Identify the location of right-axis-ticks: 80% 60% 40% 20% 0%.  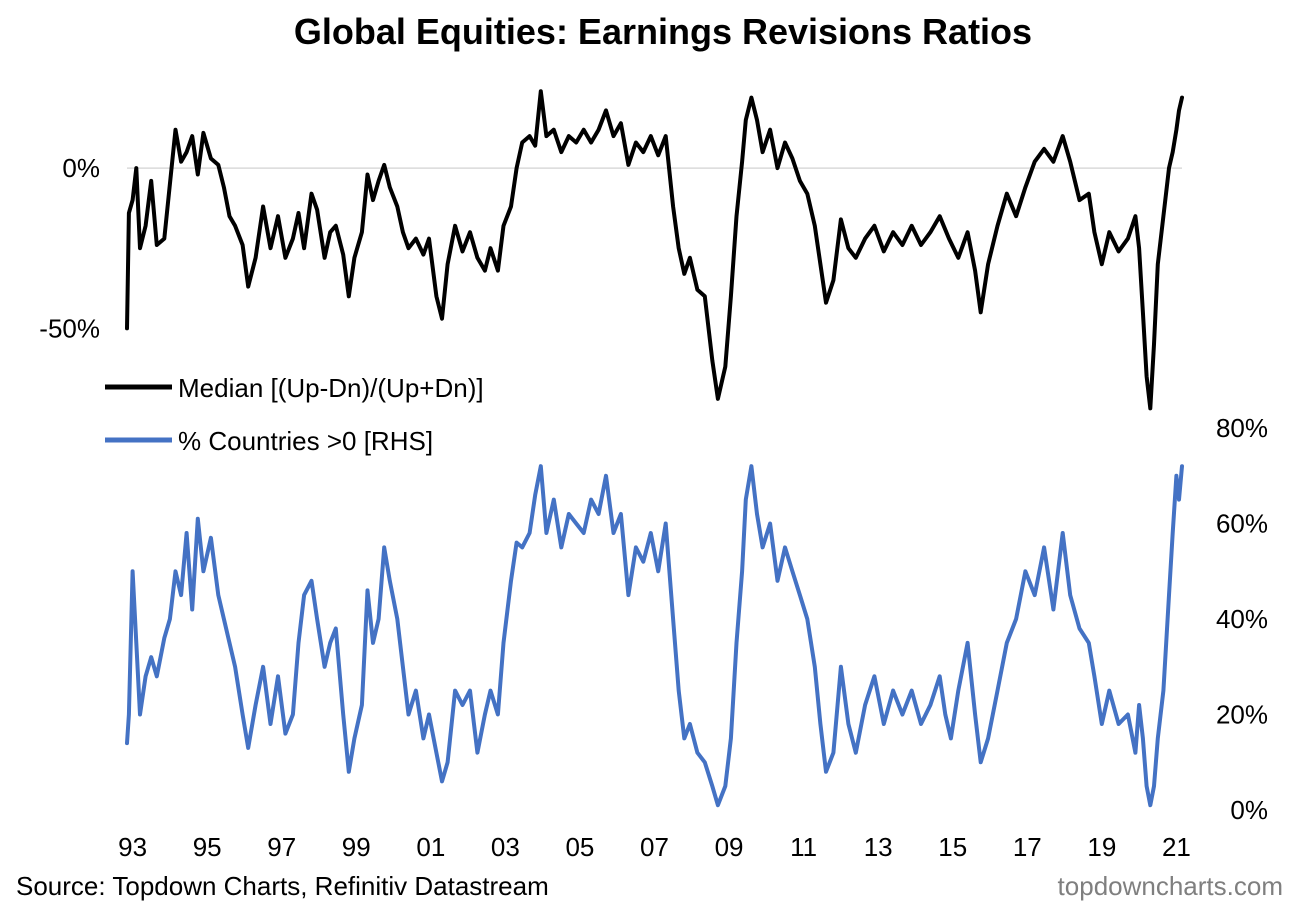
(1242, 619).